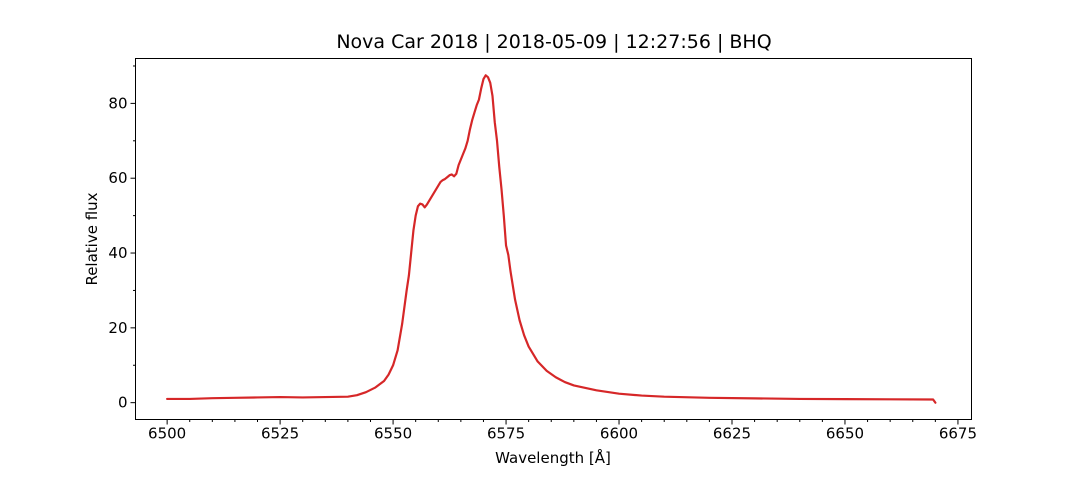 This screenshot has width=1080, height=480. I want to click on y-tick-label: 80, so click(117, 103).